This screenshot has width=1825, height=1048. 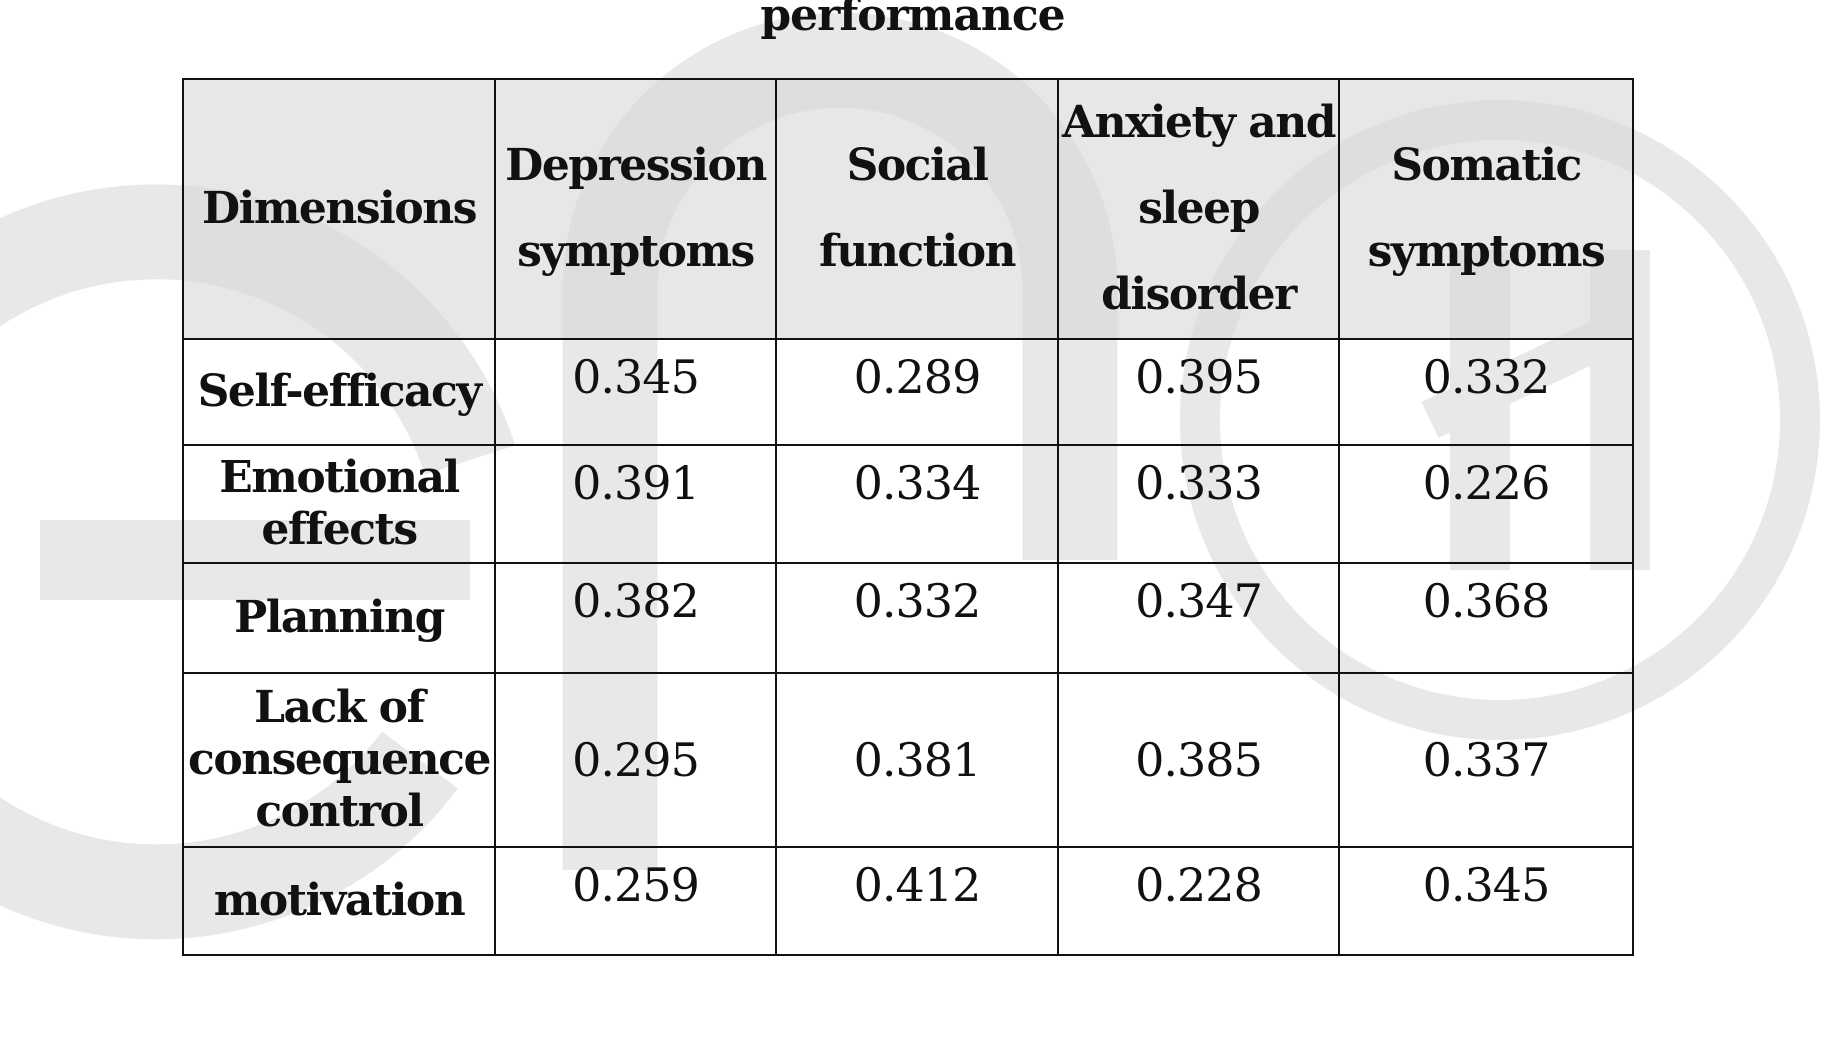 What do you see at coordinates (917, 209) in the screenshot?
I see `header-social-function: Social function` at bounding box center [917, 209].